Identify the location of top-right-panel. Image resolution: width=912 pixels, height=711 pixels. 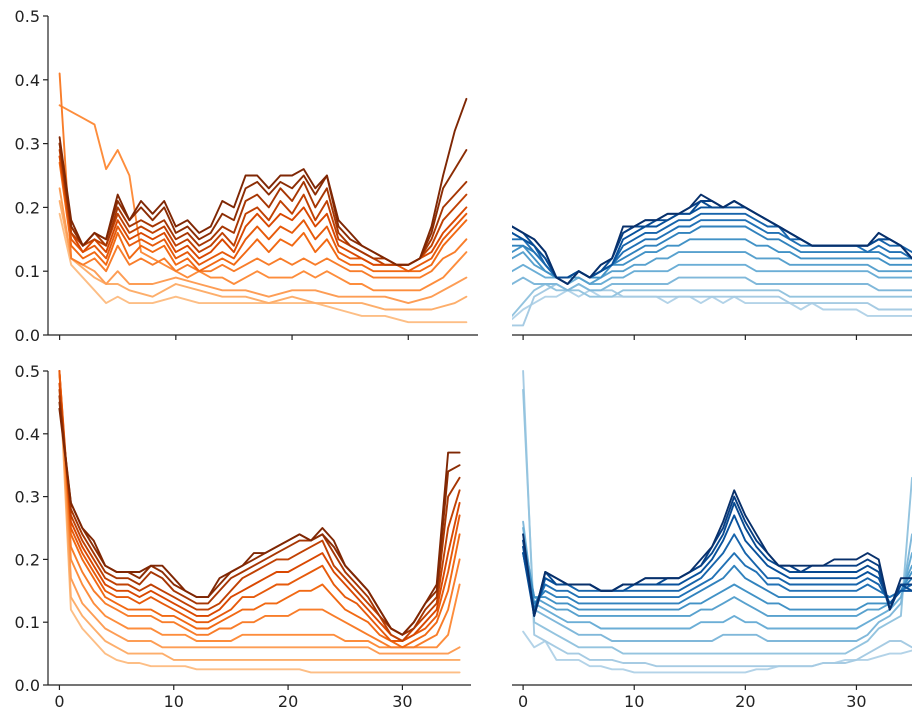
(712, 266).